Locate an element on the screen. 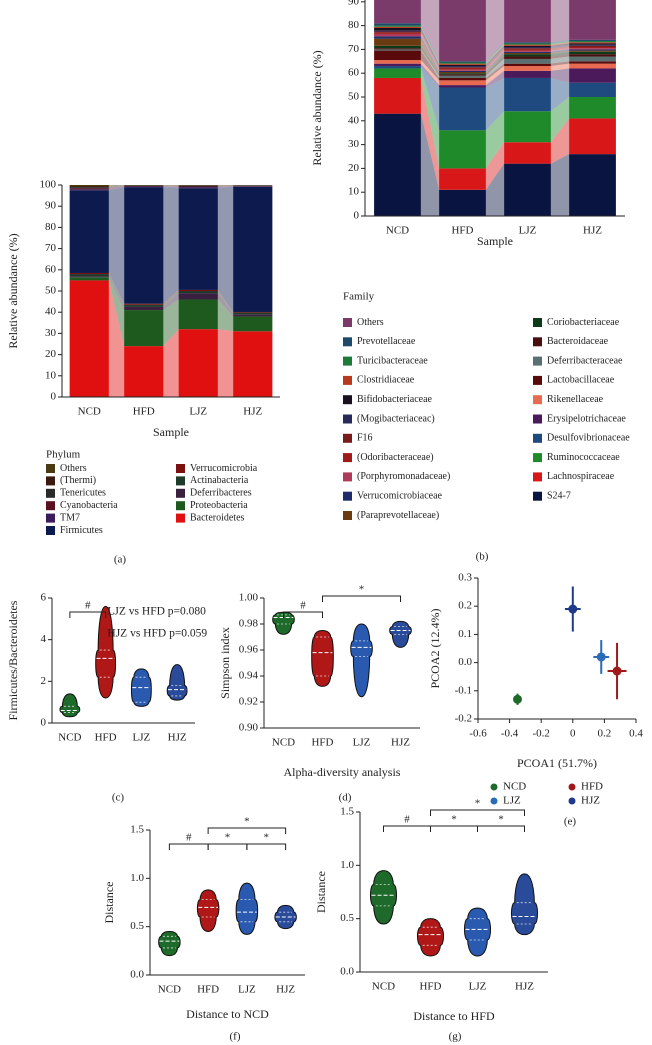 This screenshot has height=1045, width=652. legend-label: Deferribacteres is located at coordinates (221, 493).